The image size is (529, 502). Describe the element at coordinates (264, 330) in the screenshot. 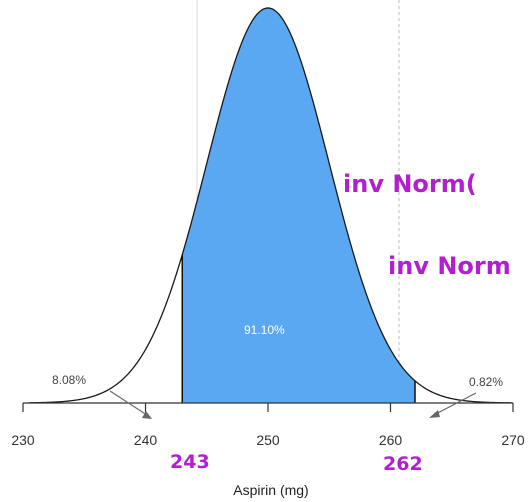

I see `middle-percent-label: 91.10%` at that location.